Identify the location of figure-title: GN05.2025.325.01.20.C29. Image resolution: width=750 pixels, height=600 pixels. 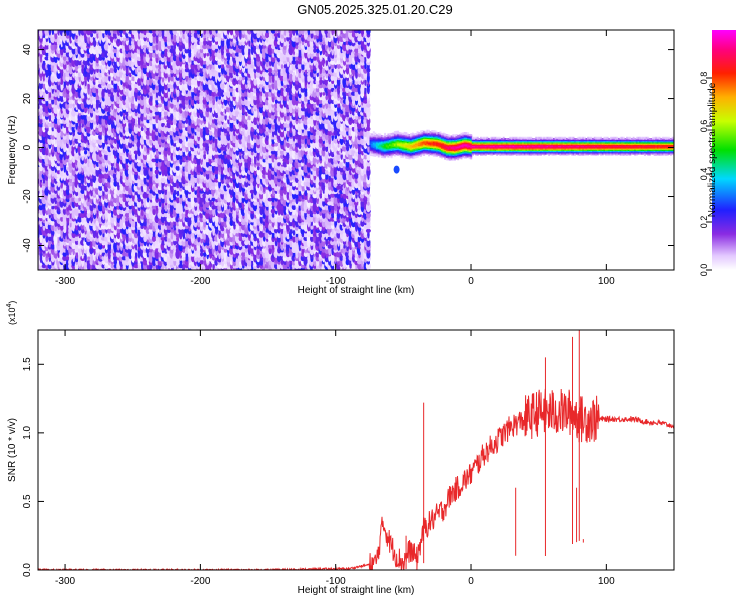
(375, 9).